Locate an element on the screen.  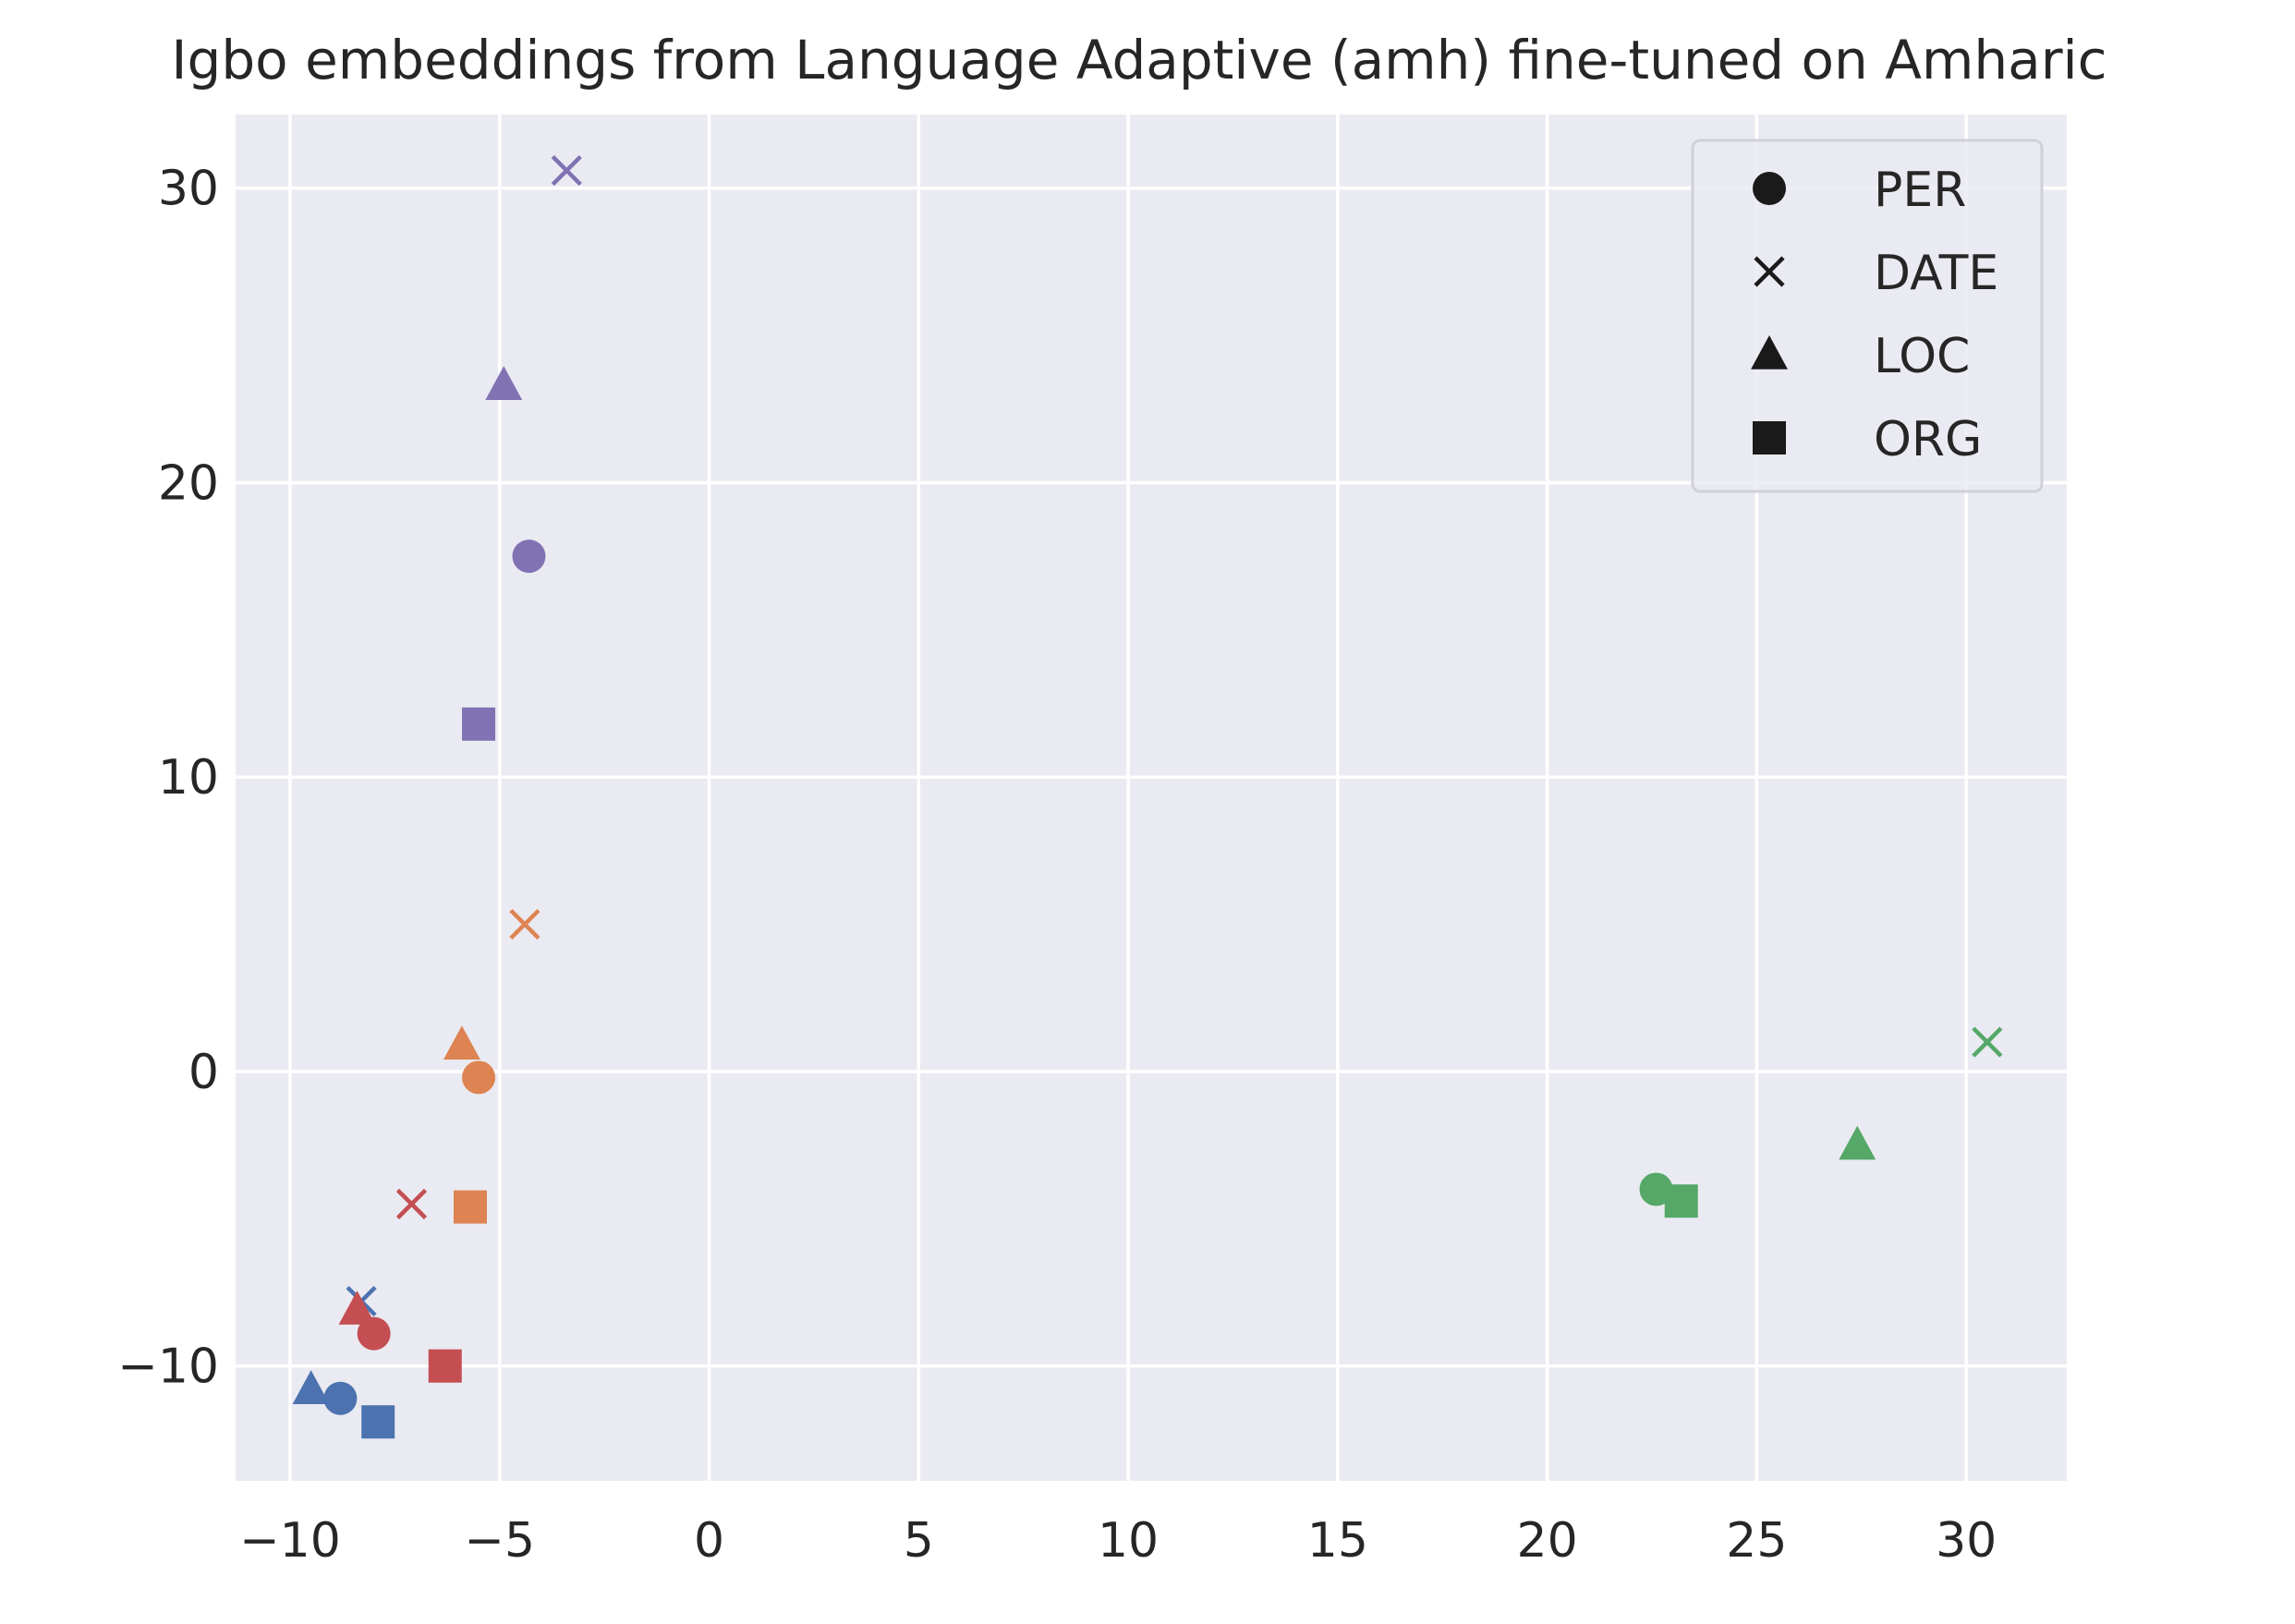
legend-label: DATE is located at coordinates (1936, 273).